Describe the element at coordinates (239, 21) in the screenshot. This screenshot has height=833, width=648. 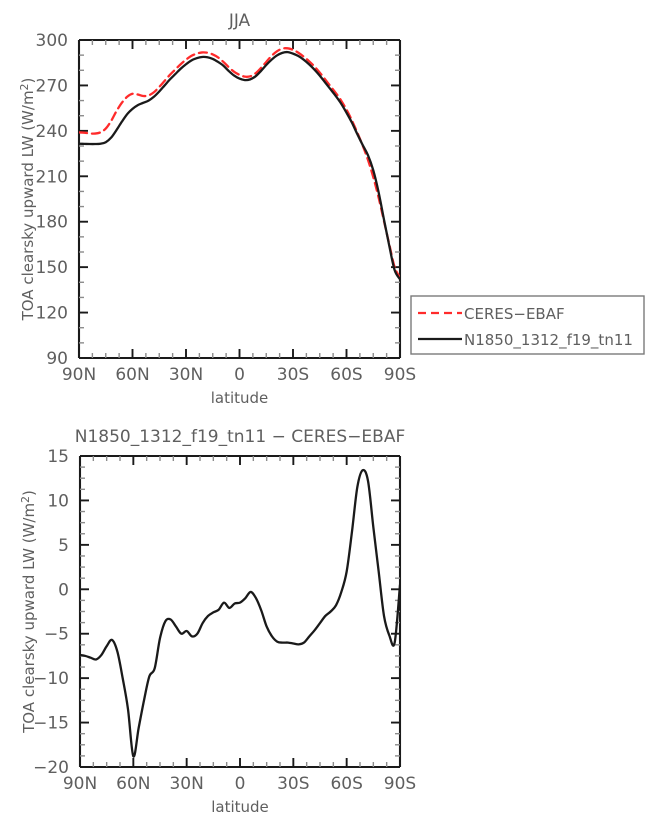
I see `panel-title-top-panel: JJA` at that location.